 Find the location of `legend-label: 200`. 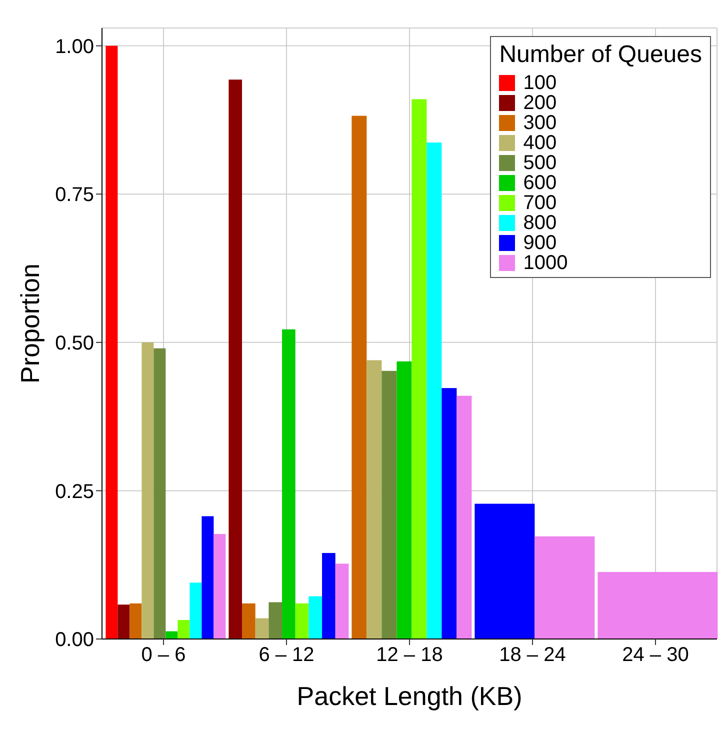

legend-label: 200 is located at coordinates (540, 103).